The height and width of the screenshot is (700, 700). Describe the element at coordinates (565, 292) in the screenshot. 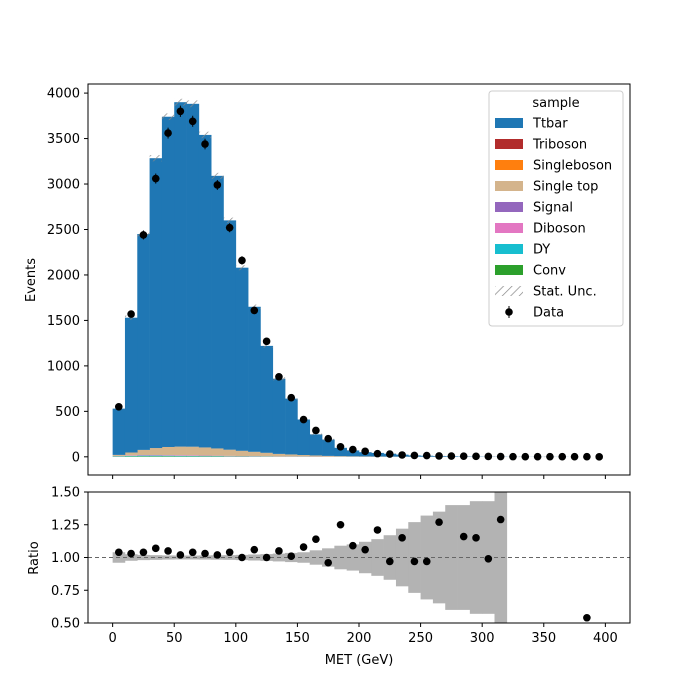

I see `legend-label-stat-unc-: Stat. Unc.` at that location.